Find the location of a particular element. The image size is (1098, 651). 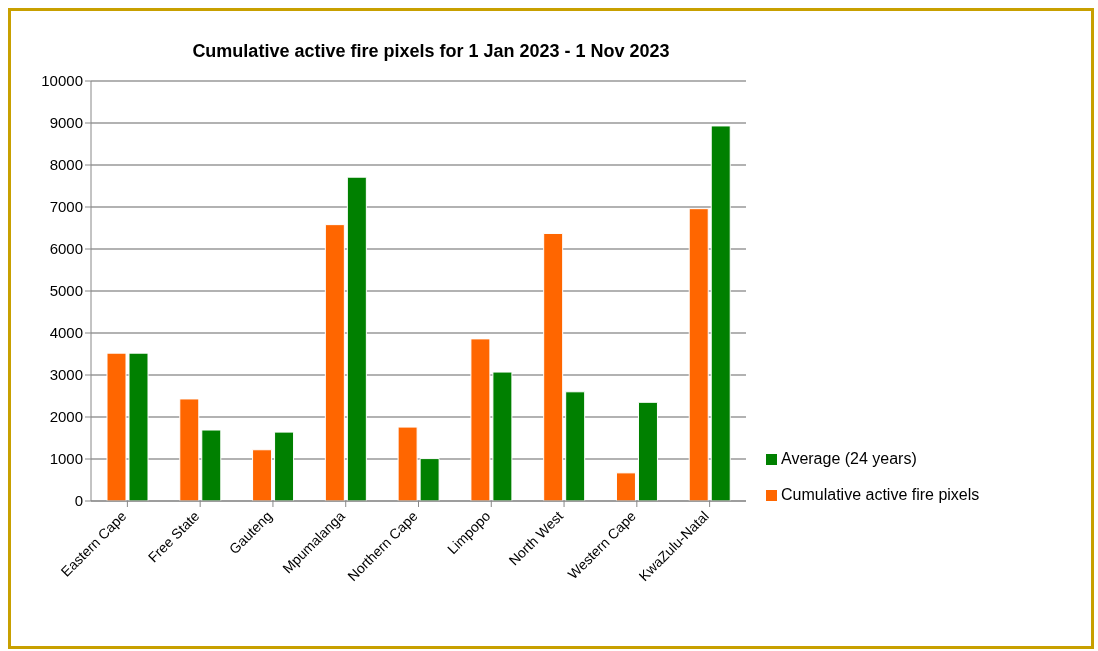

y-tick-label: 9000 is located at coordinates (66, 123).